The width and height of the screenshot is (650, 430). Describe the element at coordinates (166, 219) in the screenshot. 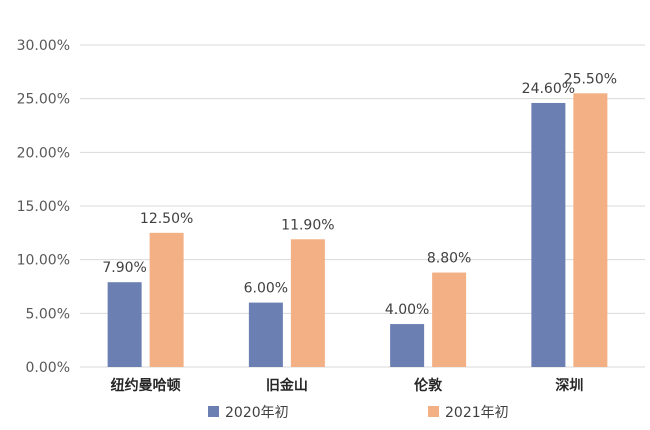

I see `data-label: 12.50%` at that location.